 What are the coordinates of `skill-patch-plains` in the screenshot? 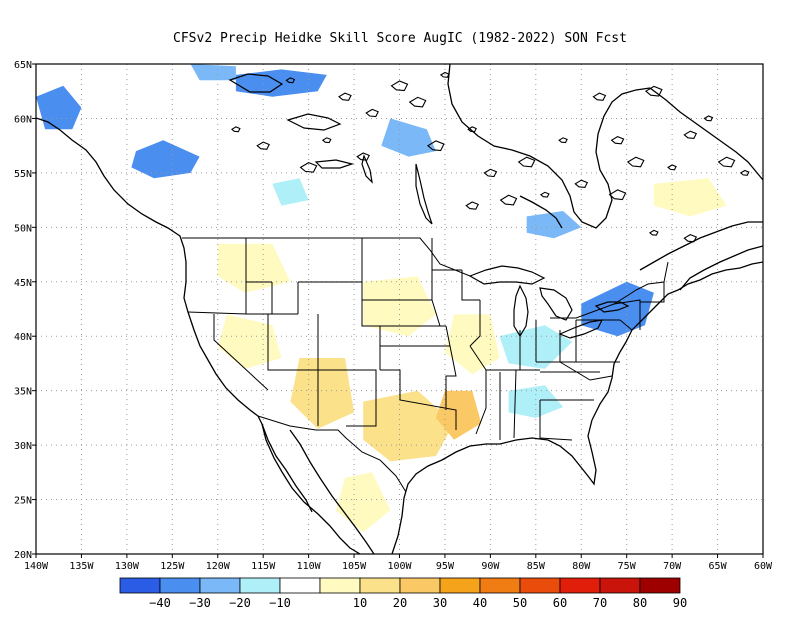 It's located at (399, 306).